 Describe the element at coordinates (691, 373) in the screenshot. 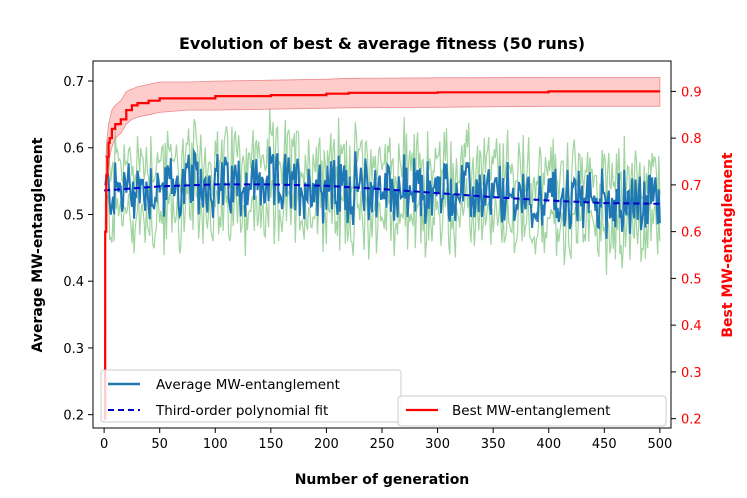

I see `y-right-tick-label: 0.3` at that location.